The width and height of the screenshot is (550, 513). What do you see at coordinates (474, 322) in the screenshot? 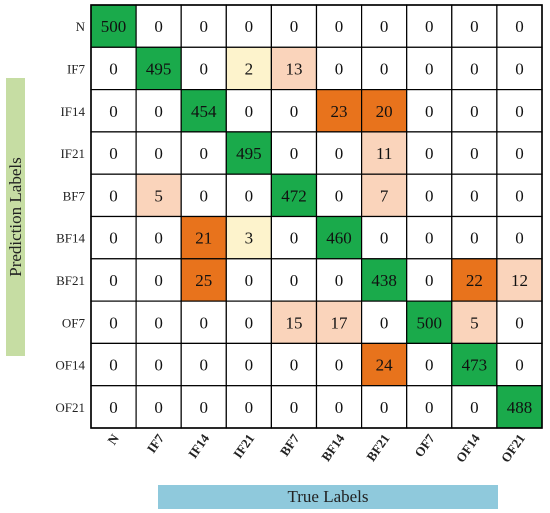
I see `cell-value: 5` at bounding box center [474, 322].